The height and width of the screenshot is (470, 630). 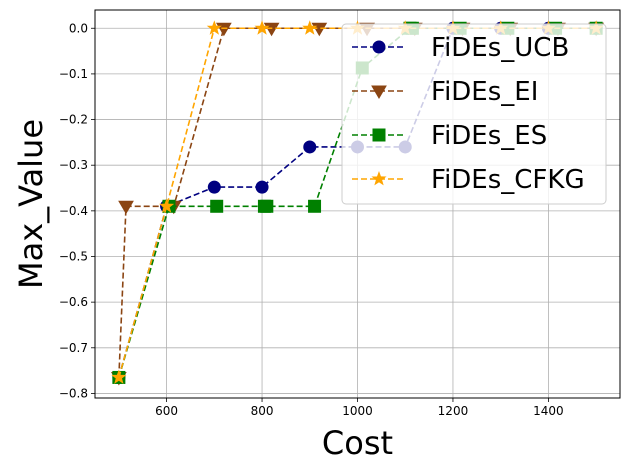 What do you see at coordinates (78, 28) in the screenshot?
I see `y-tick-label: 0.0` at bounding box center [78, 28].